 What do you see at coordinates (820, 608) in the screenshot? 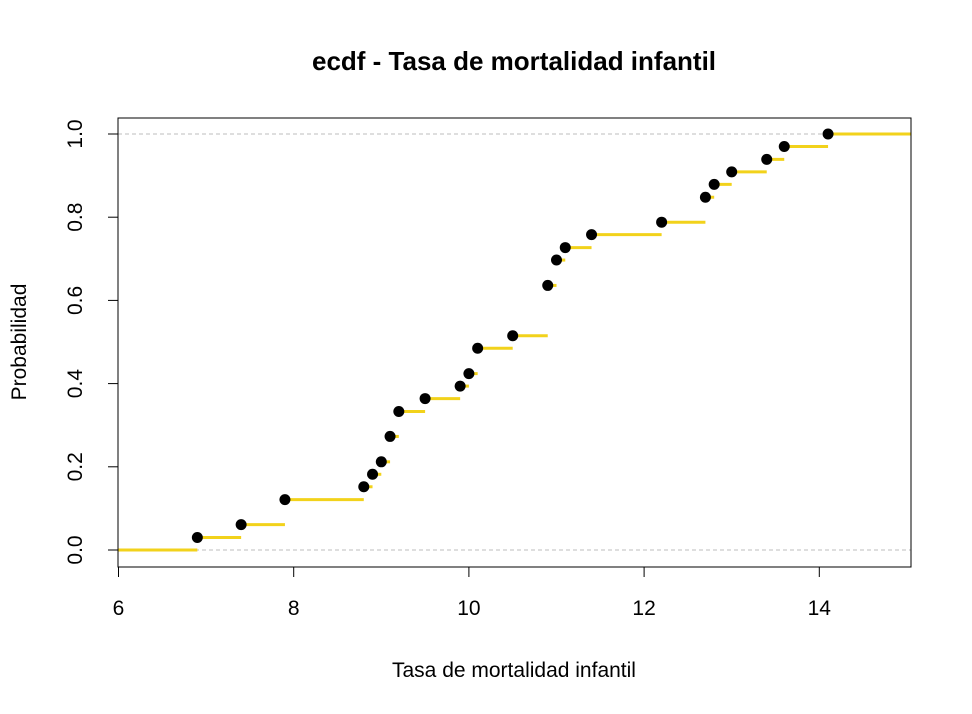
I see `x-tick-label: 14` at bounding box center [820, 608].